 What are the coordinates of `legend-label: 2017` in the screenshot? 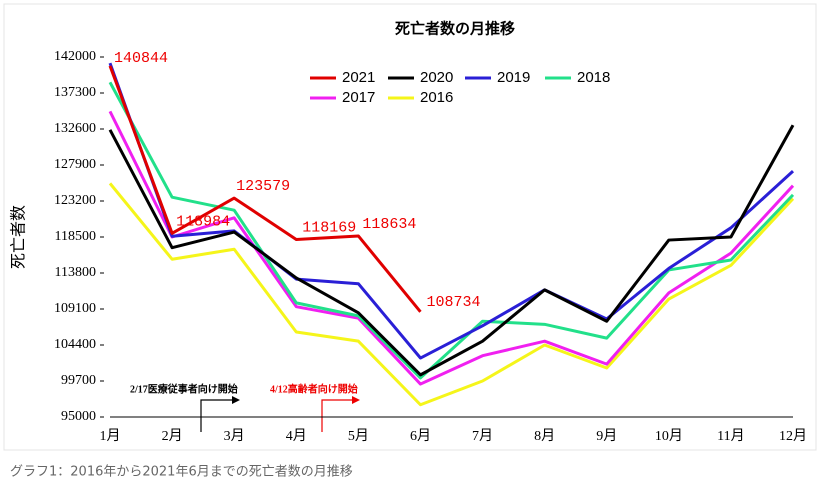 It's located at (358, 97).